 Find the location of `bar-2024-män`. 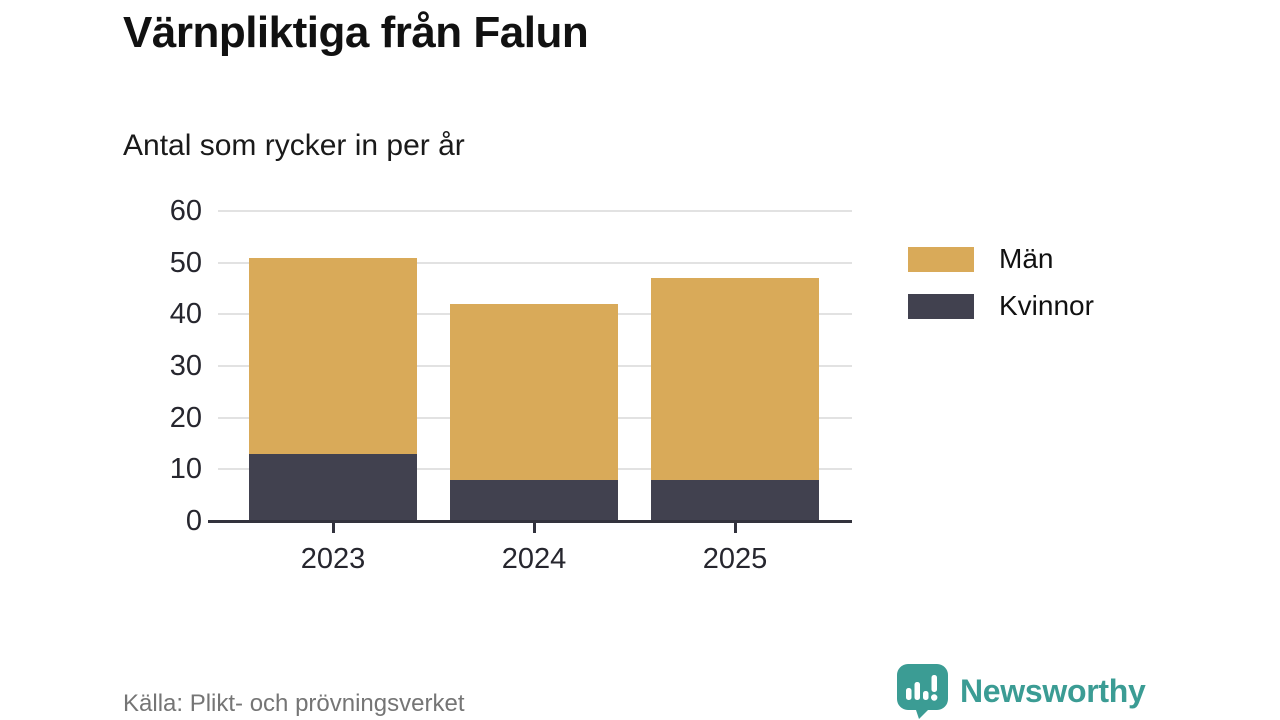

bar-2024-män is located at coordinates (534, 392).